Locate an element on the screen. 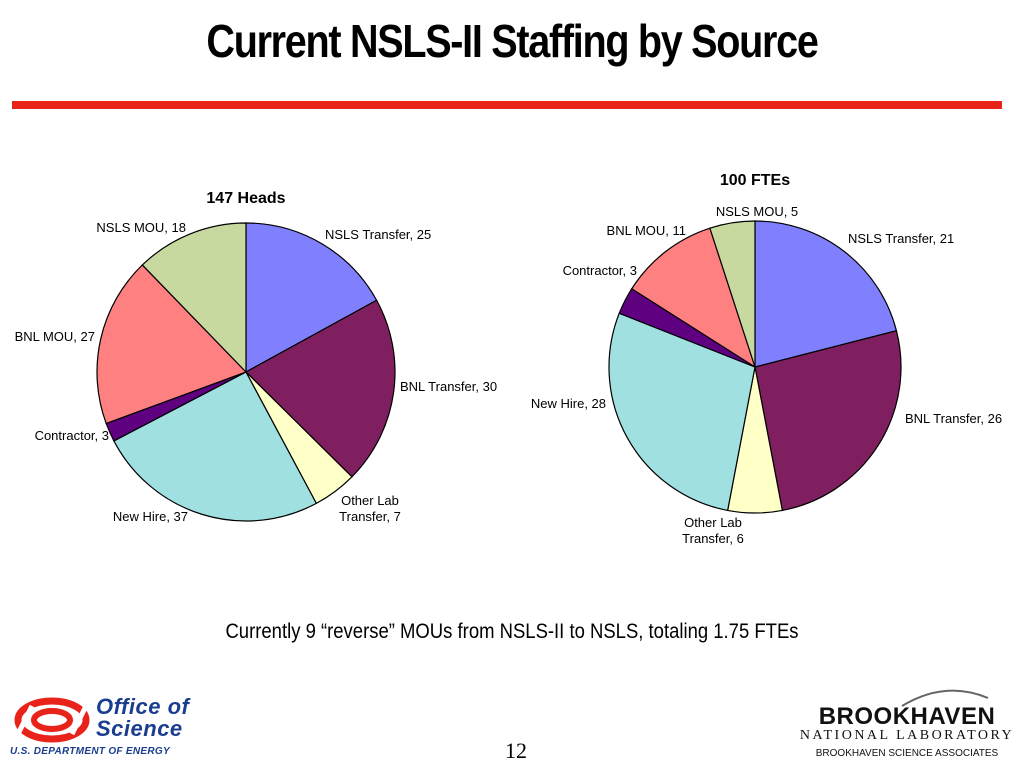  brookhaven-swoosh-icon is located at coordinates (945, 698).